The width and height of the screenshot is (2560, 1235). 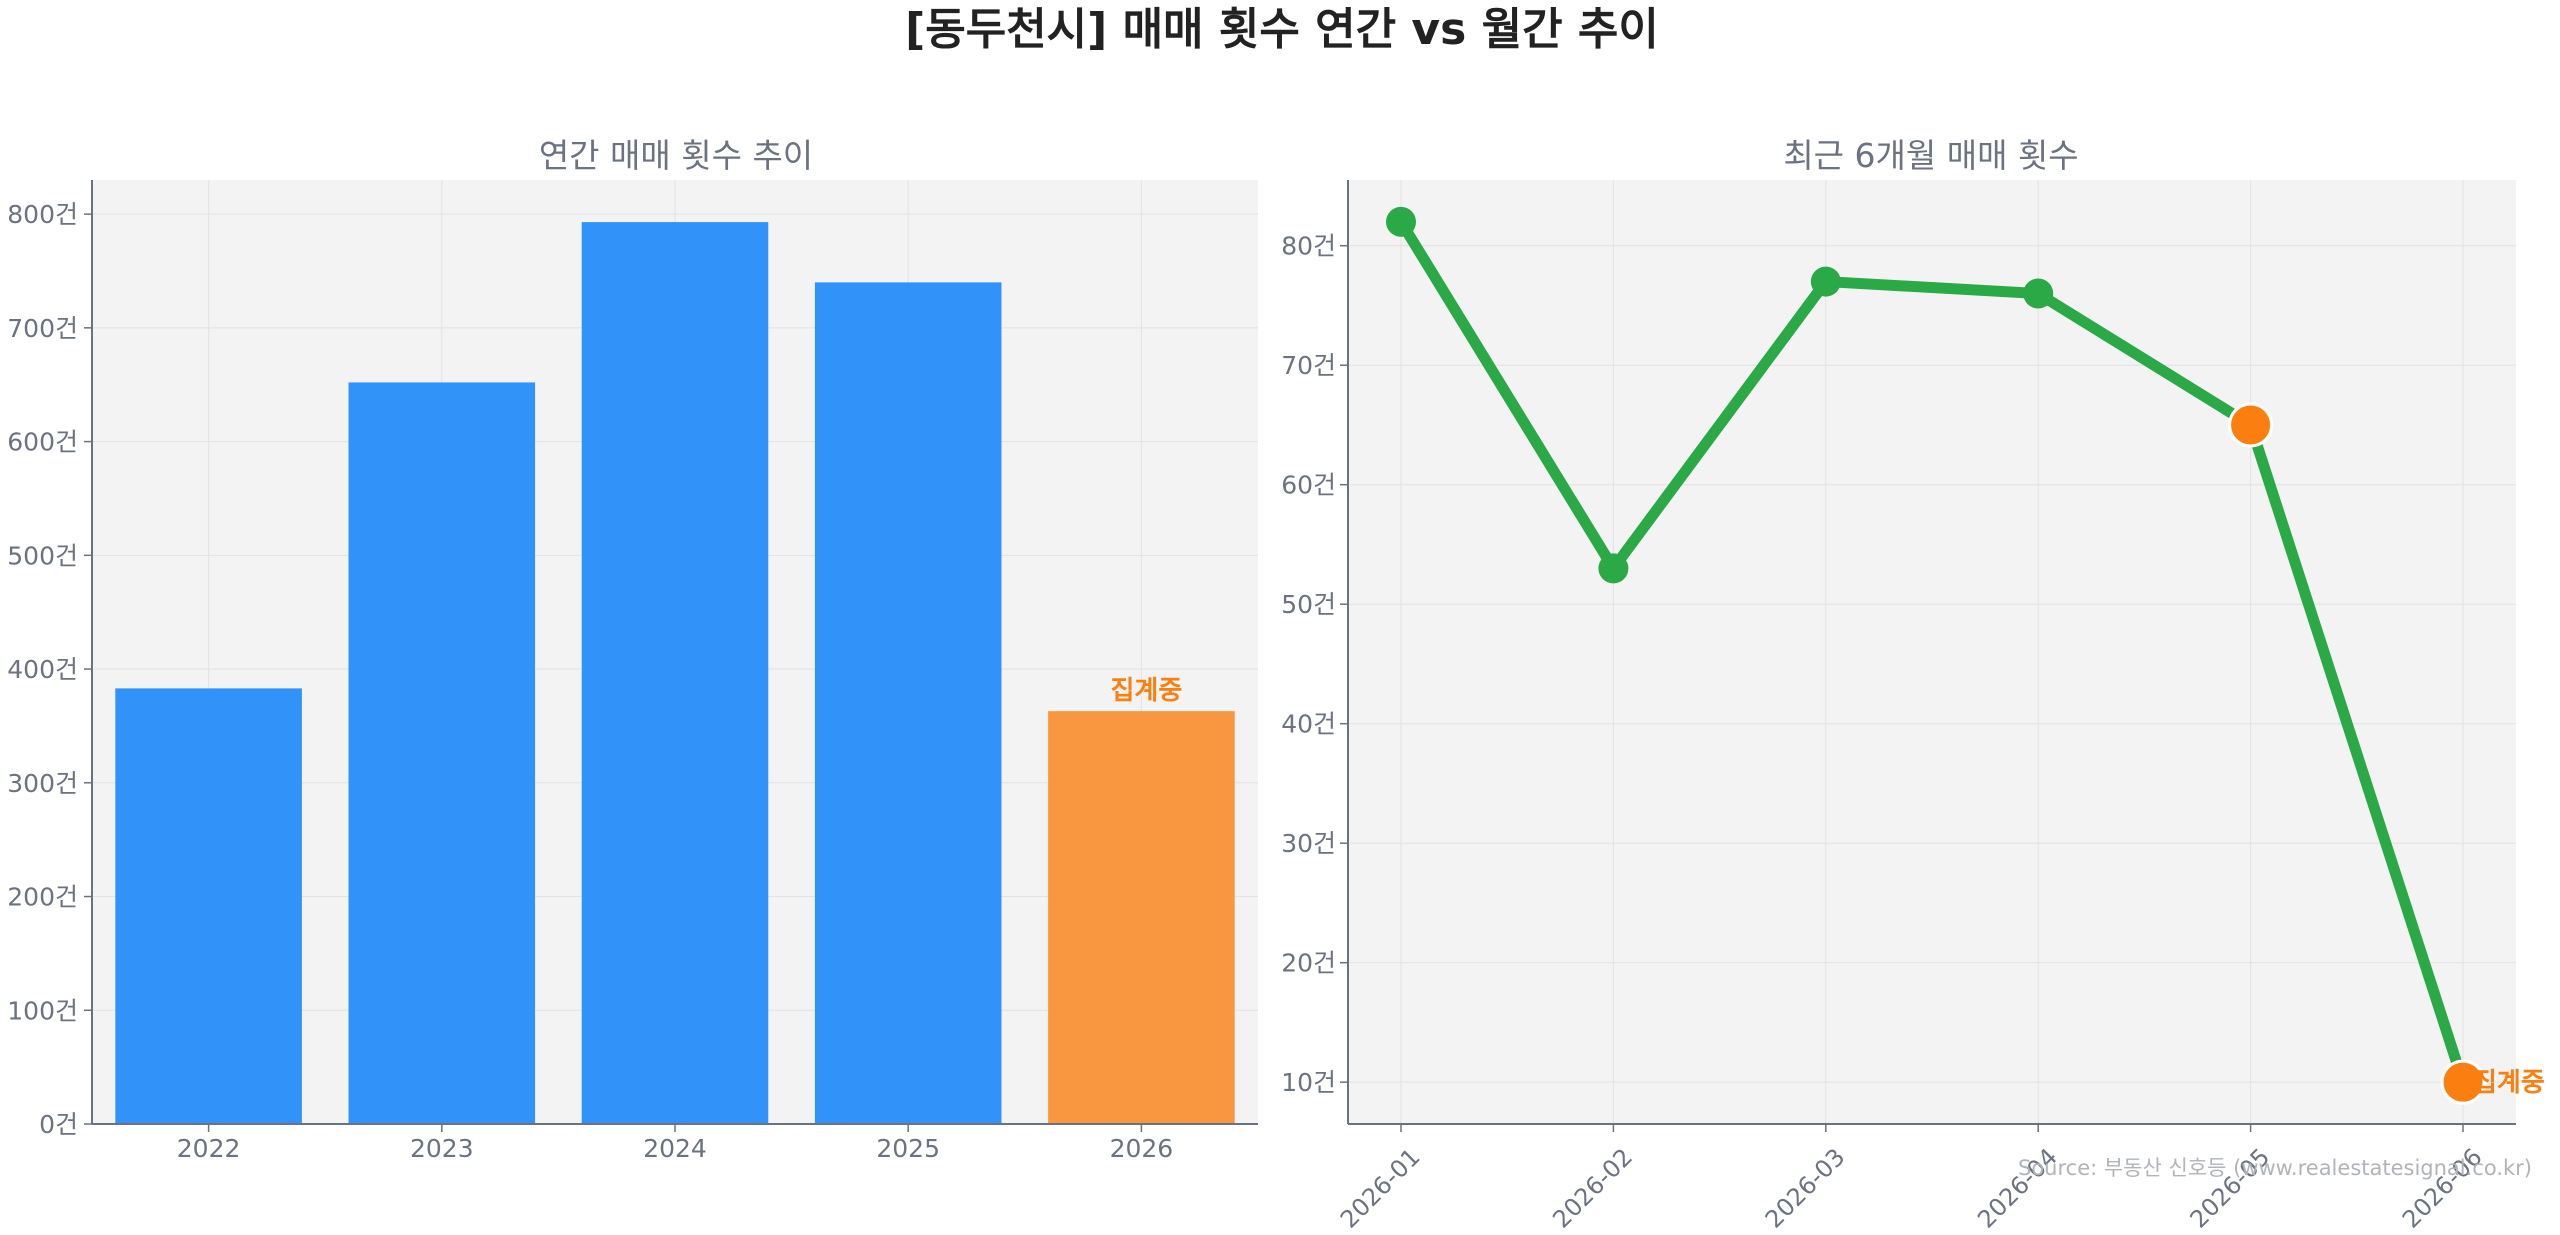 I want to click on monthly-y-tick-label: 70건, so click(x=1308, y=365).